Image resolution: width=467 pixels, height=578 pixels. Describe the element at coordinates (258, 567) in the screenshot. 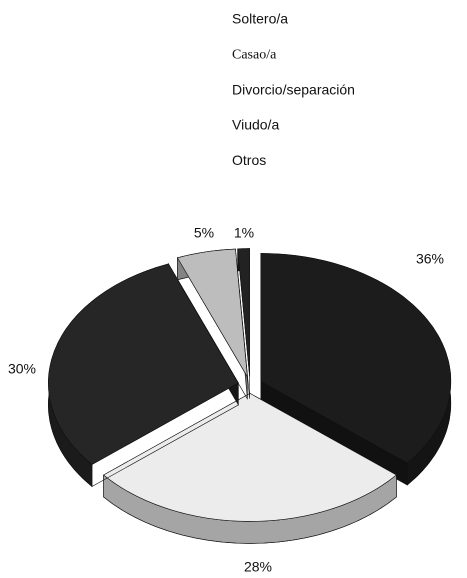

I see `data-label: 28%` at that location.